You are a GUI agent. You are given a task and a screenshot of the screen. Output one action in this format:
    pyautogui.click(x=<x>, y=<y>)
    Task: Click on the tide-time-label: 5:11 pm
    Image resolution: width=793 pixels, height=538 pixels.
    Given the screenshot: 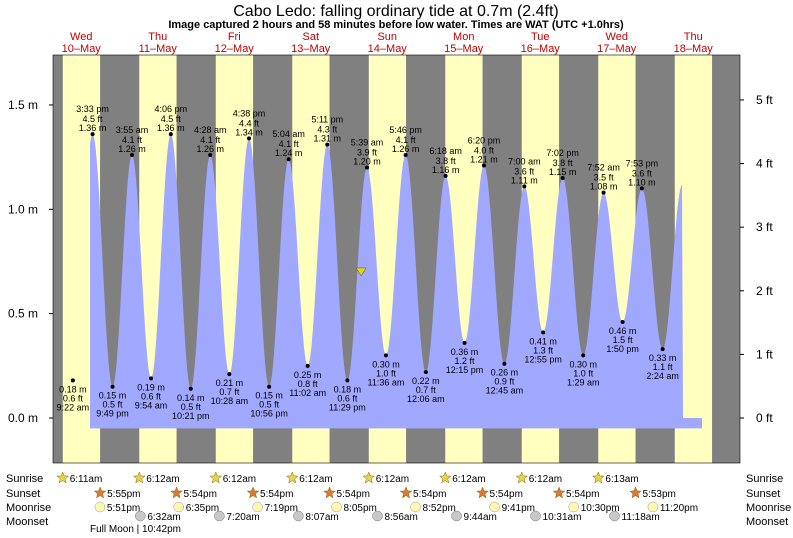 What is the action you would take?
    pyautogui.click(x=327, y=120)
    